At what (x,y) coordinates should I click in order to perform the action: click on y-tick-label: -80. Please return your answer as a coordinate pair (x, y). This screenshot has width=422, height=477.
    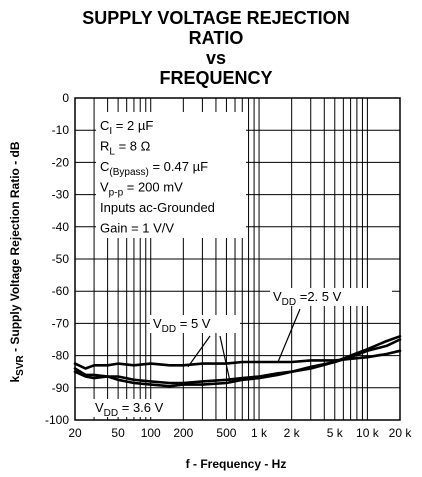
    Looking at the image, I should click on (61, 356).